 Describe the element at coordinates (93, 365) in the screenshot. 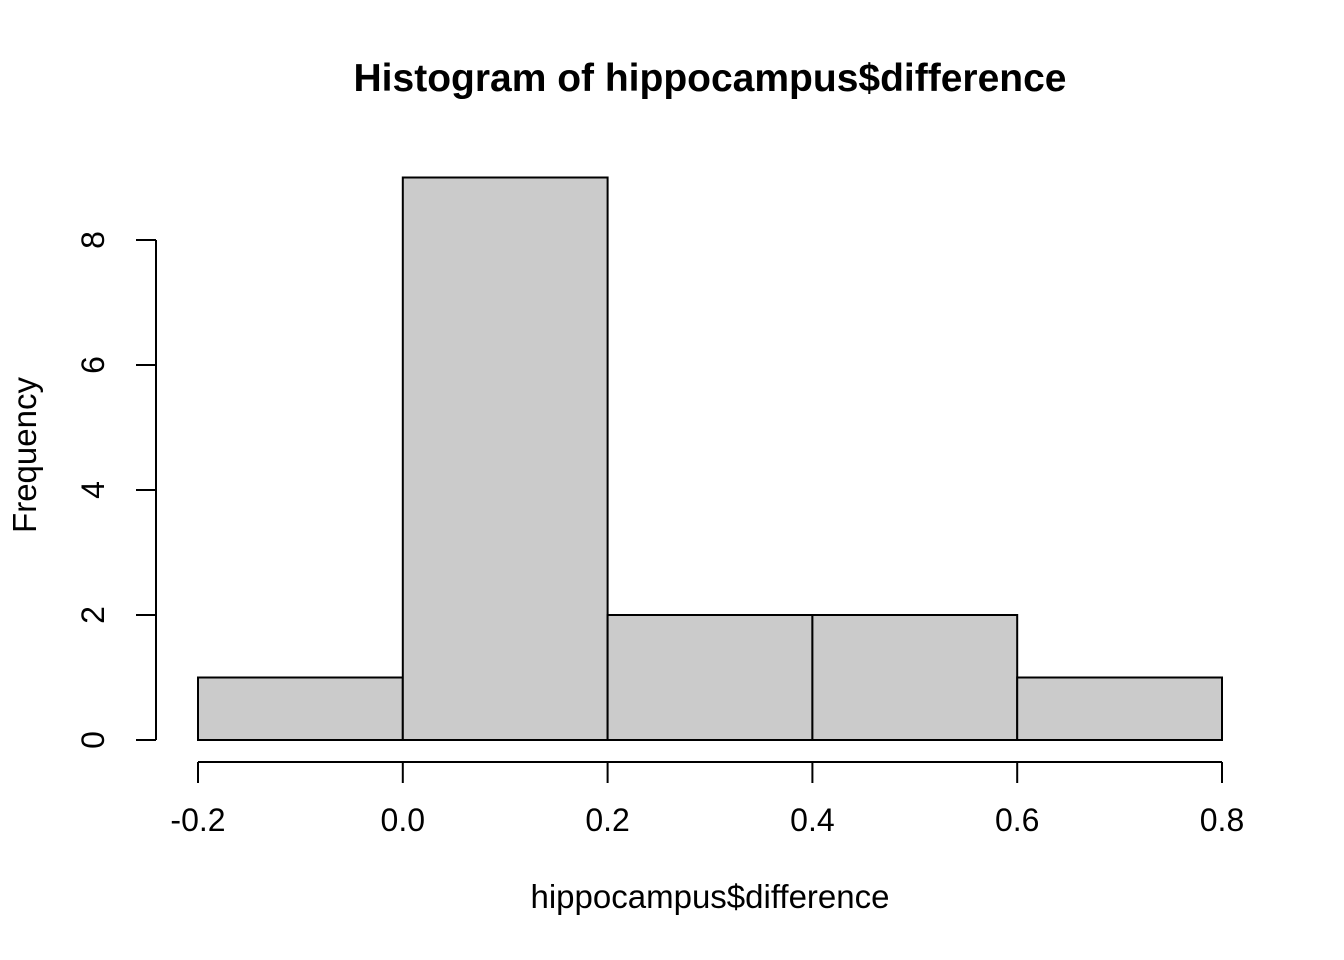

I see `y-tick-label: 6` at that location.